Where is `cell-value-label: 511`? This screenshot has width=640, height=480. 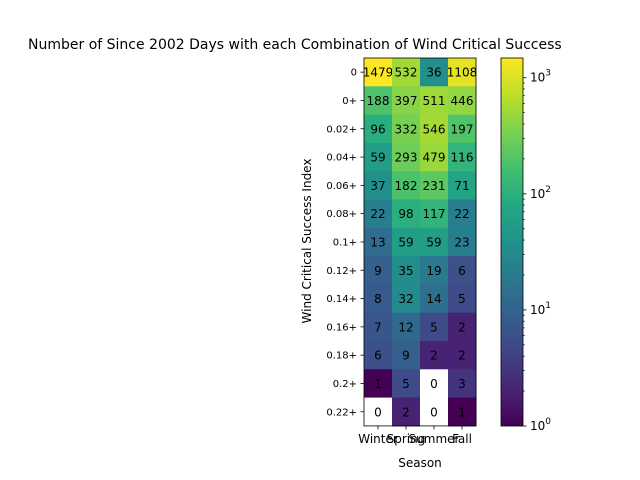 cell-value-label: 511 is located at coordinates (434, 101).